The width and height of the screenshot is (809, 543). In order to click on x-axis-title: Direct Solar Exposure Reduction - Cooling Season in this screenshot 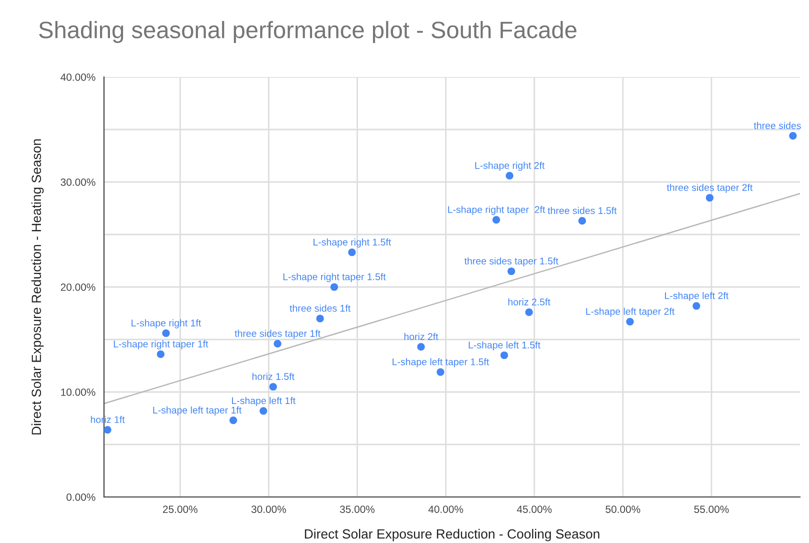, I will do `click(452, 535)`.